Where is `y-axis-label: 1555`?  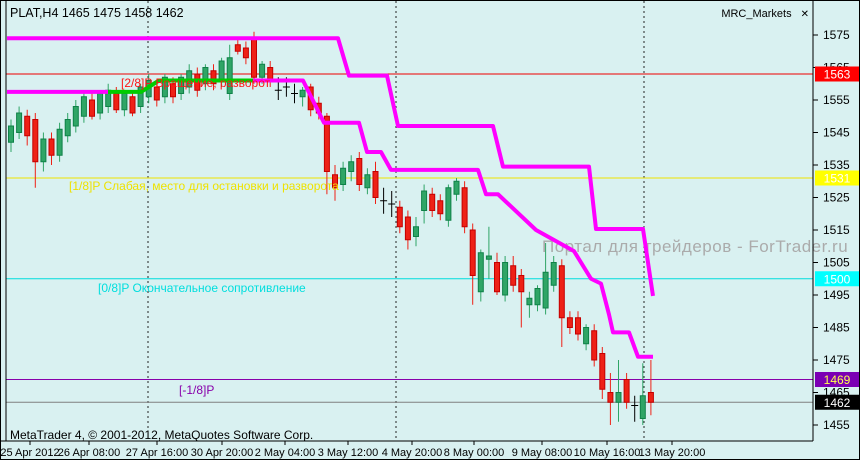
y-axis-label: 1555 is located at coordinates (836, 100).